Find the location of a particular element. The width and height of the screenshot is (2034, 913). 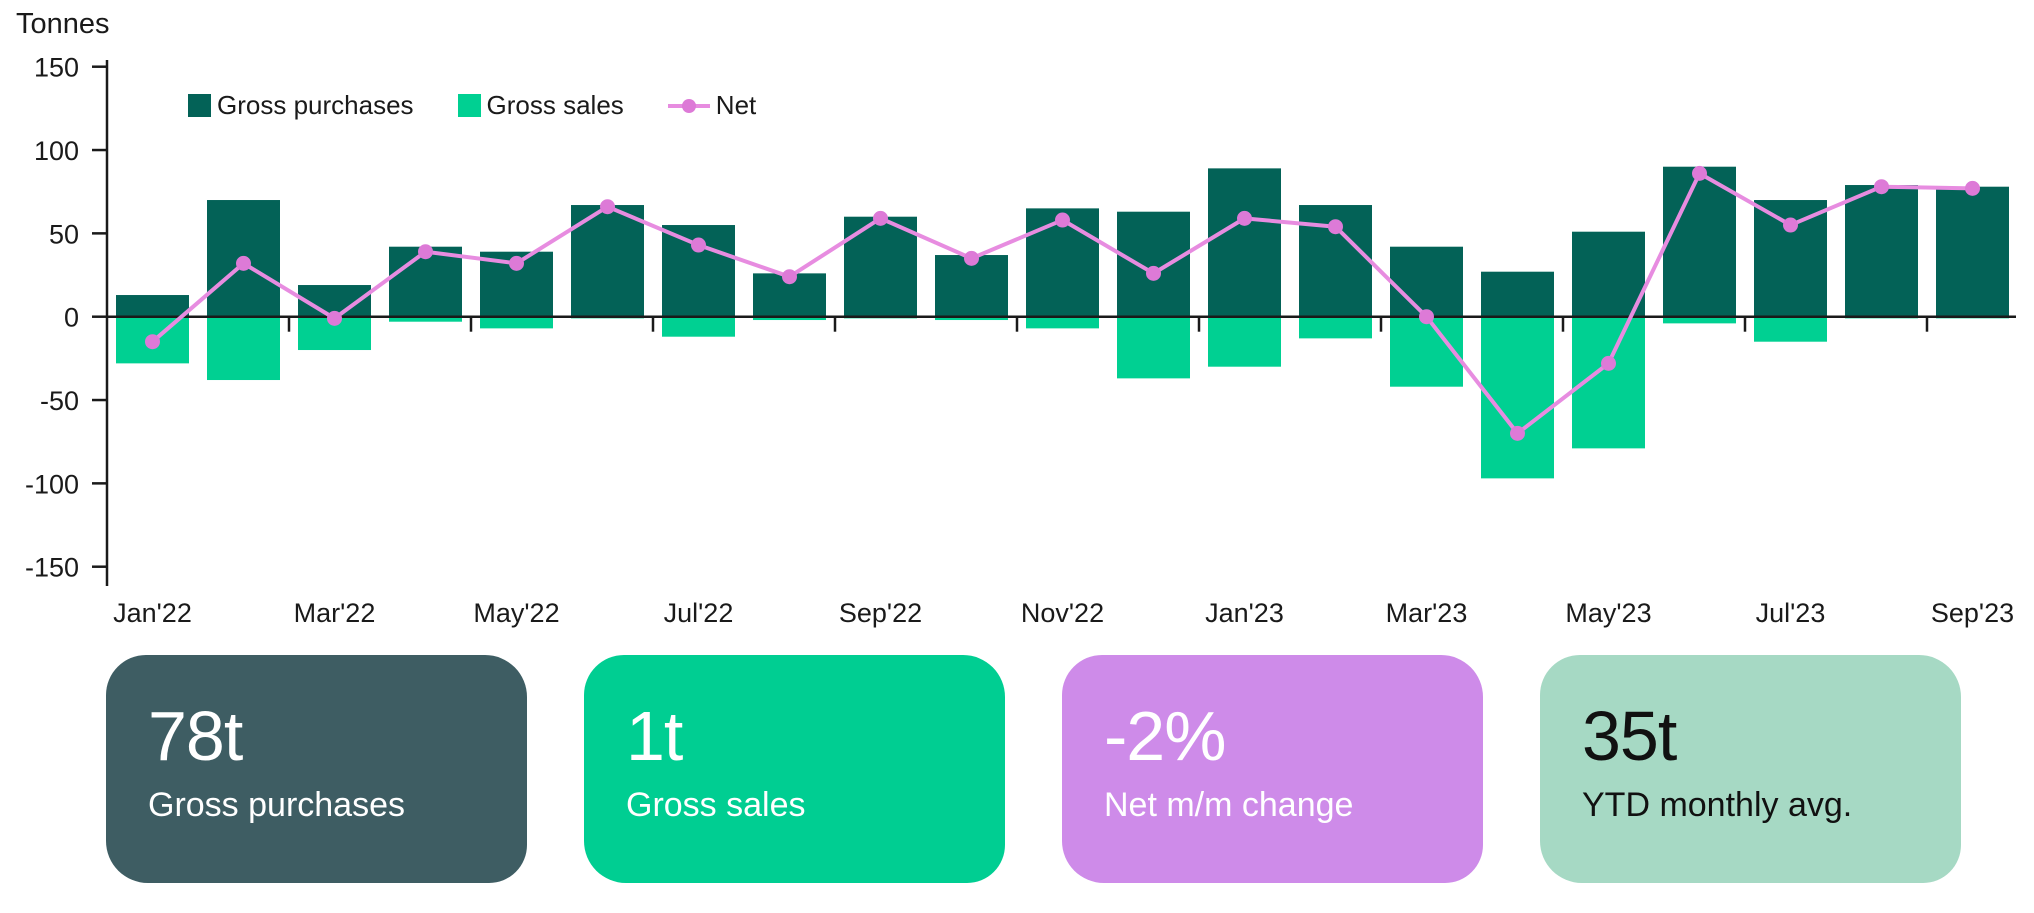

y-tick-label: -100 is located at coordinates (52, 484).